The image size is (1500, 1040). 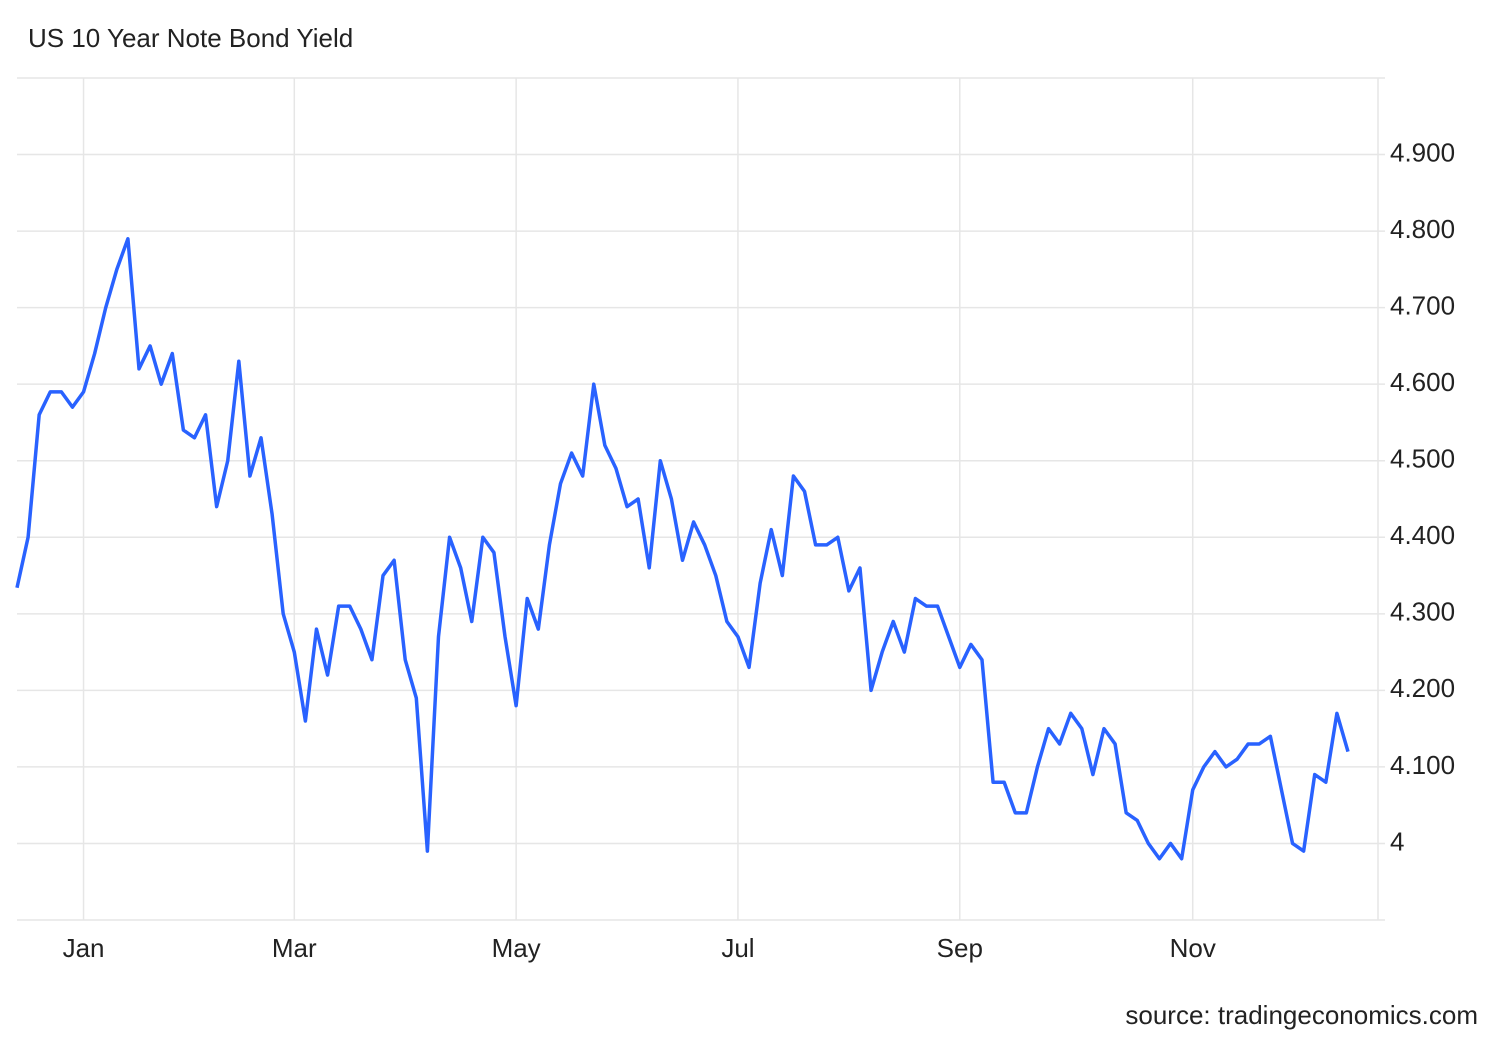 What do you see at coordinates (1422, 306) in the screenshot?
I see `y-tick-label: 4.700` at bounding box center [1422, 306].